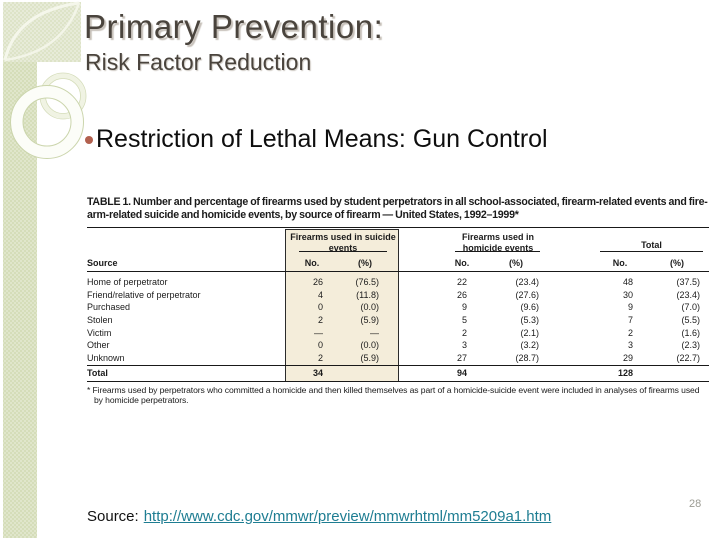 This screenshot has width=720, height=540. Describe the element at coordinates (106, 358) in the screenshot. I see `cell-source: Unknown` at that location.